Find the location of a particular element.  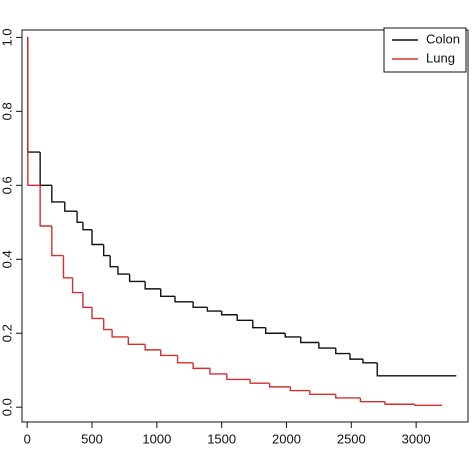

legend-label: Colon is located at coordinates (443, 38).